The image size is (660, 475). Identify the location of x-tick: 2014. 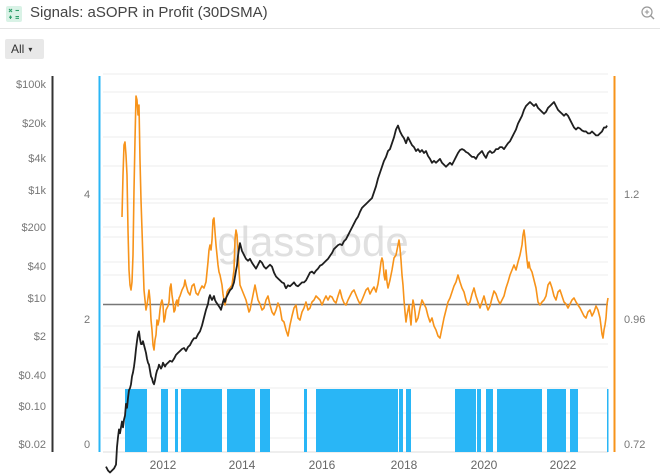
(242, 465).